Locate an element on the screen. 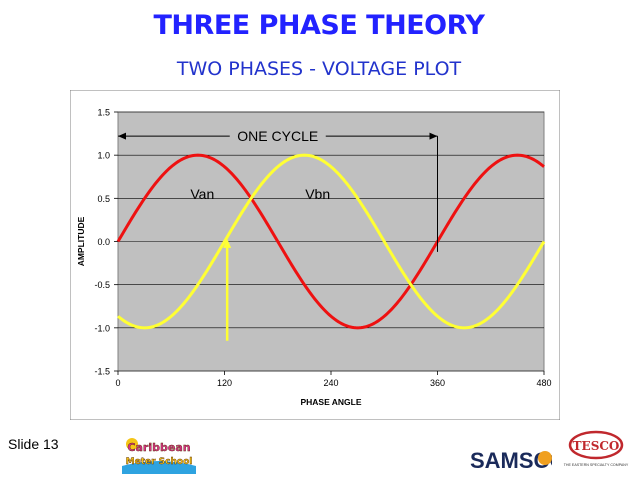 The image size is (638, 478). tesco-logo: TESCO THE EASTERN SPECIALTY COMPANY is located at coordinates (596, 448).